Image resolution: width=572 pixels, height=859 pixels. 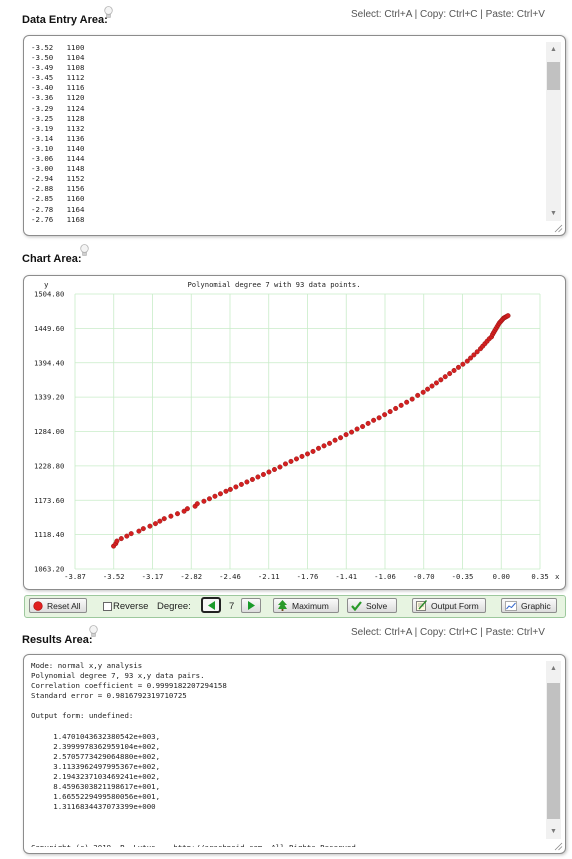 I want to click on reverse-checkbox, so click(x=107, y=606).